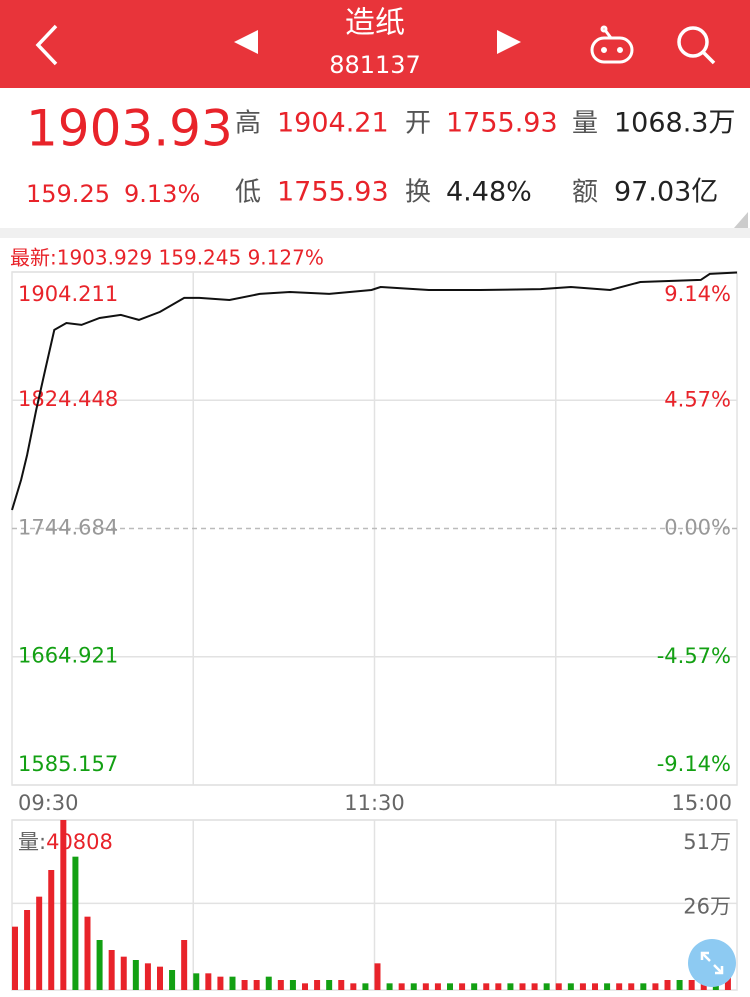  I want to click on field-value: 97.03亿, so click(666, 192).